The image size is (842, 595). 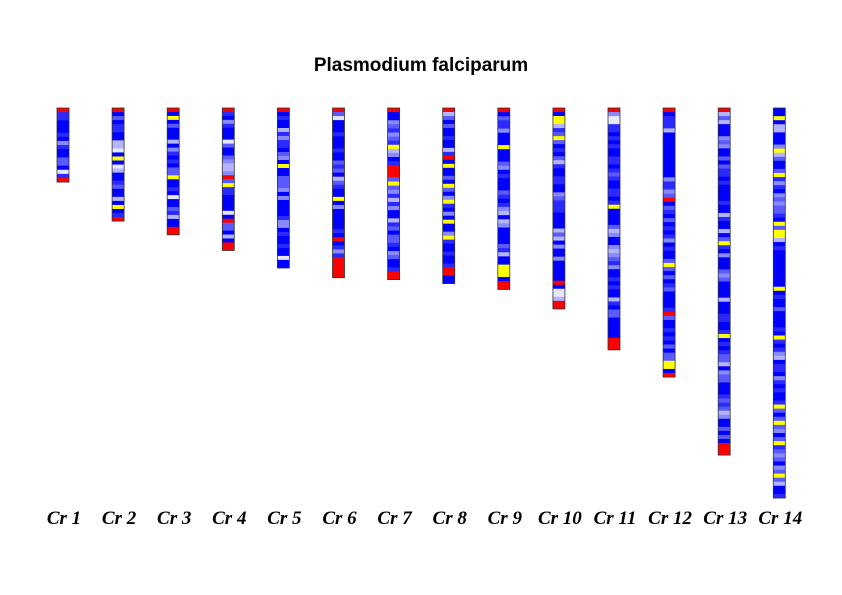 What do you see at coordinates (64, 518) in the screenshot?
I see `chromosome-label: Cr 1` at bounding box center [64, 518].